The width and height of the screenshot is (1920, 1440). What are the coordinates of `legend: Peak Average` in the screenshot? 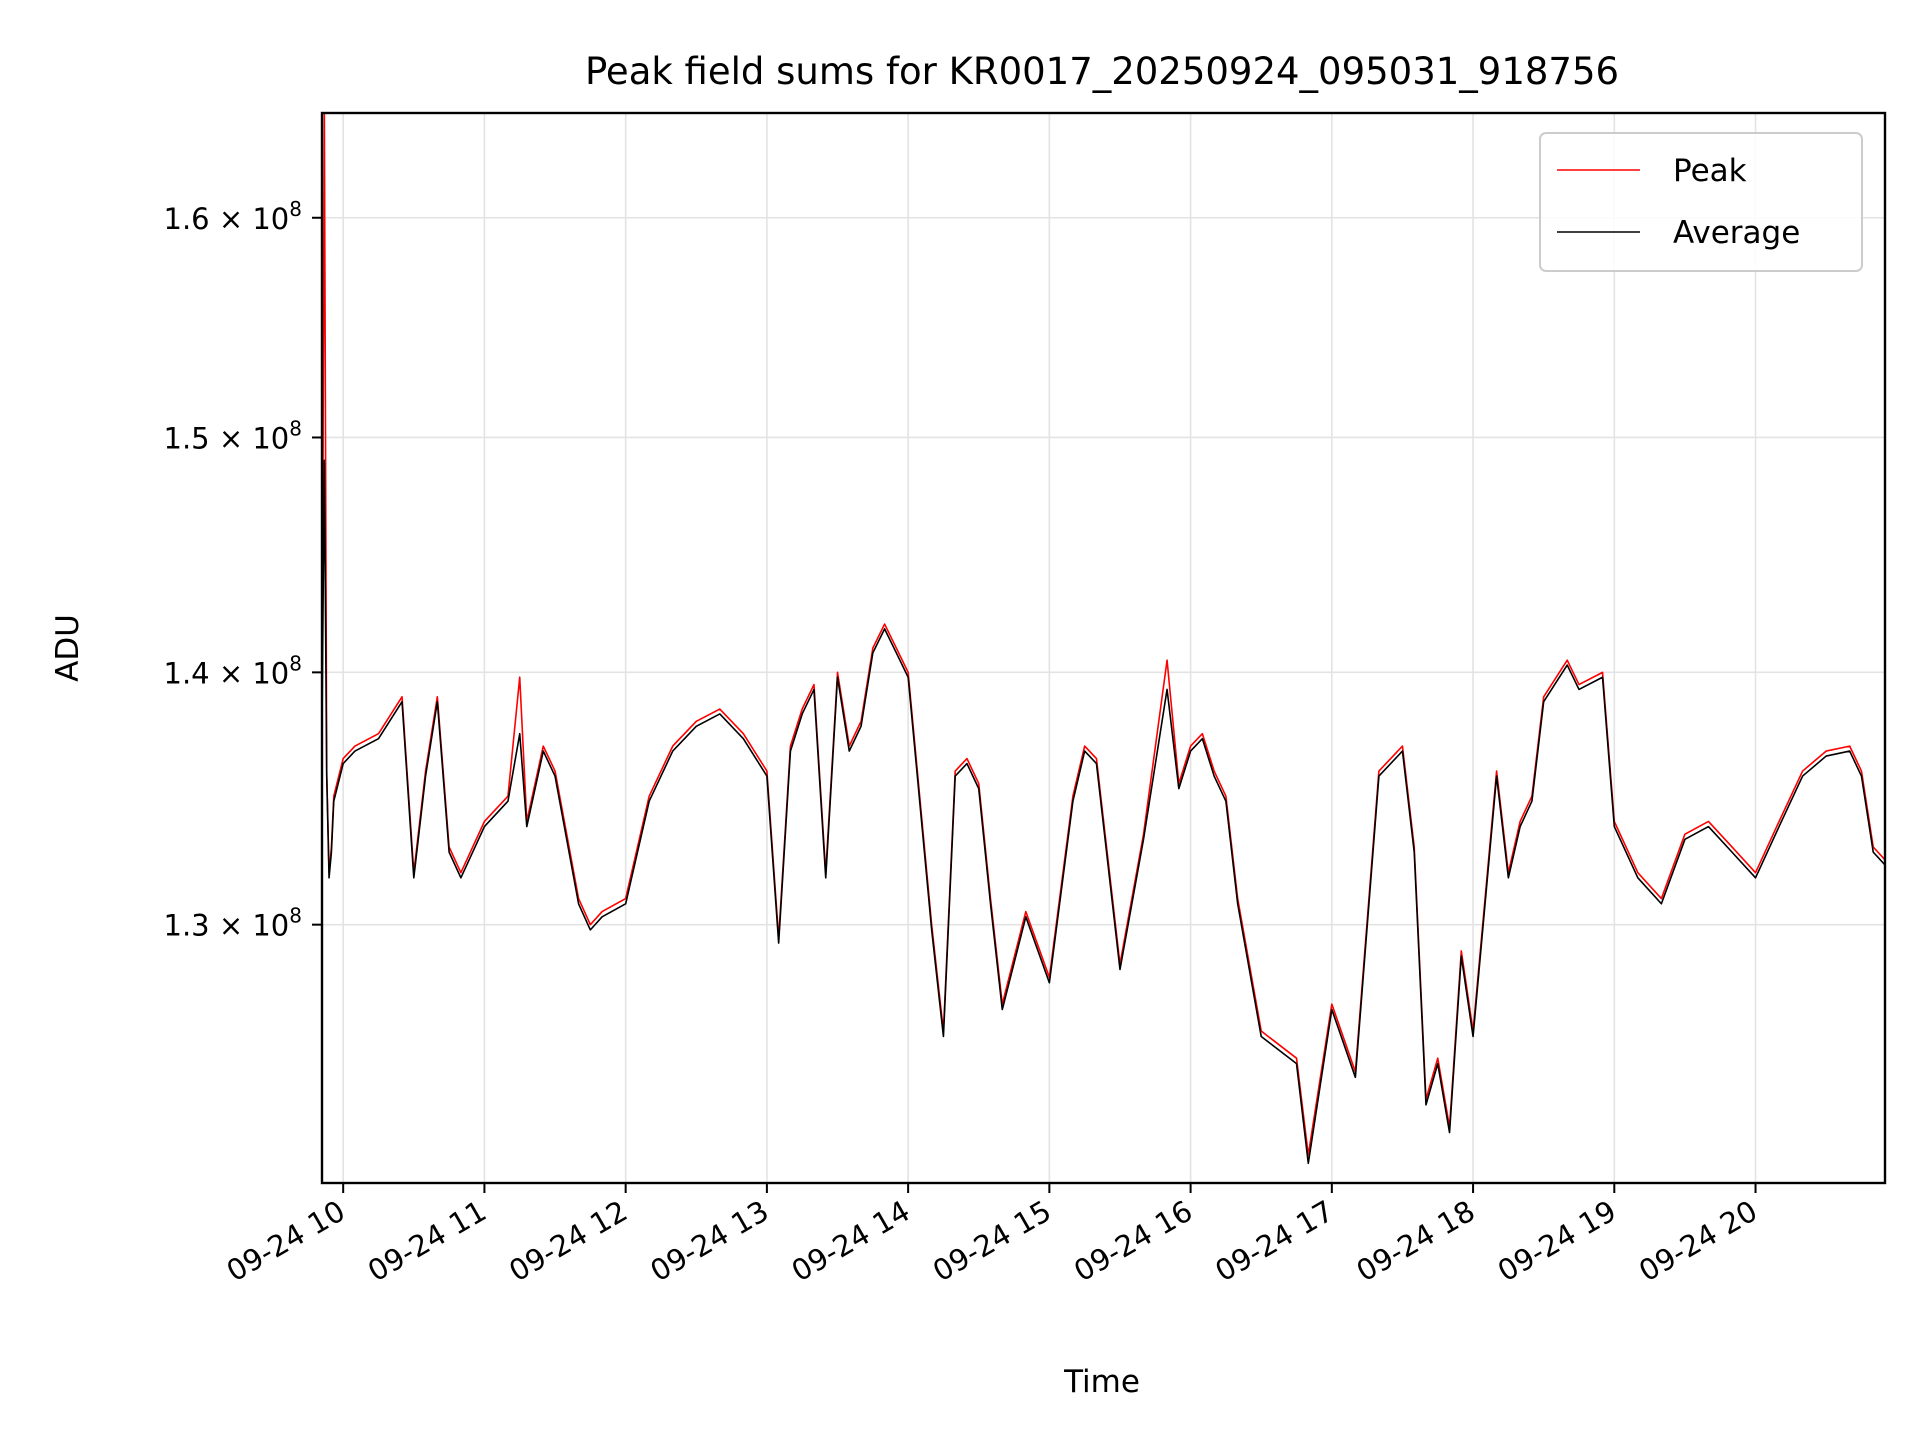 It's located at (1701, 202).